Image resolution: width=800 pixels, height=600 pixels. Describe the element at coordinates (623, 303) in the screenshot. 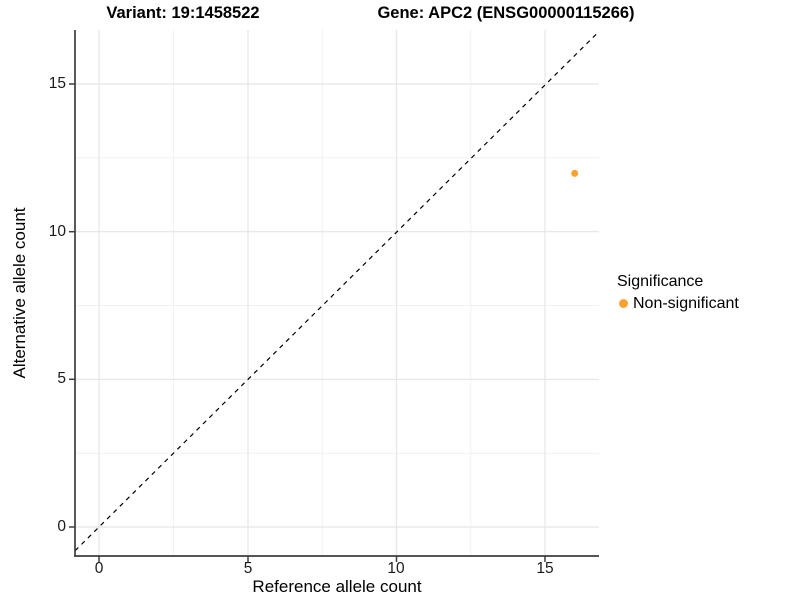

I see `circle-marker-icon` at that location.